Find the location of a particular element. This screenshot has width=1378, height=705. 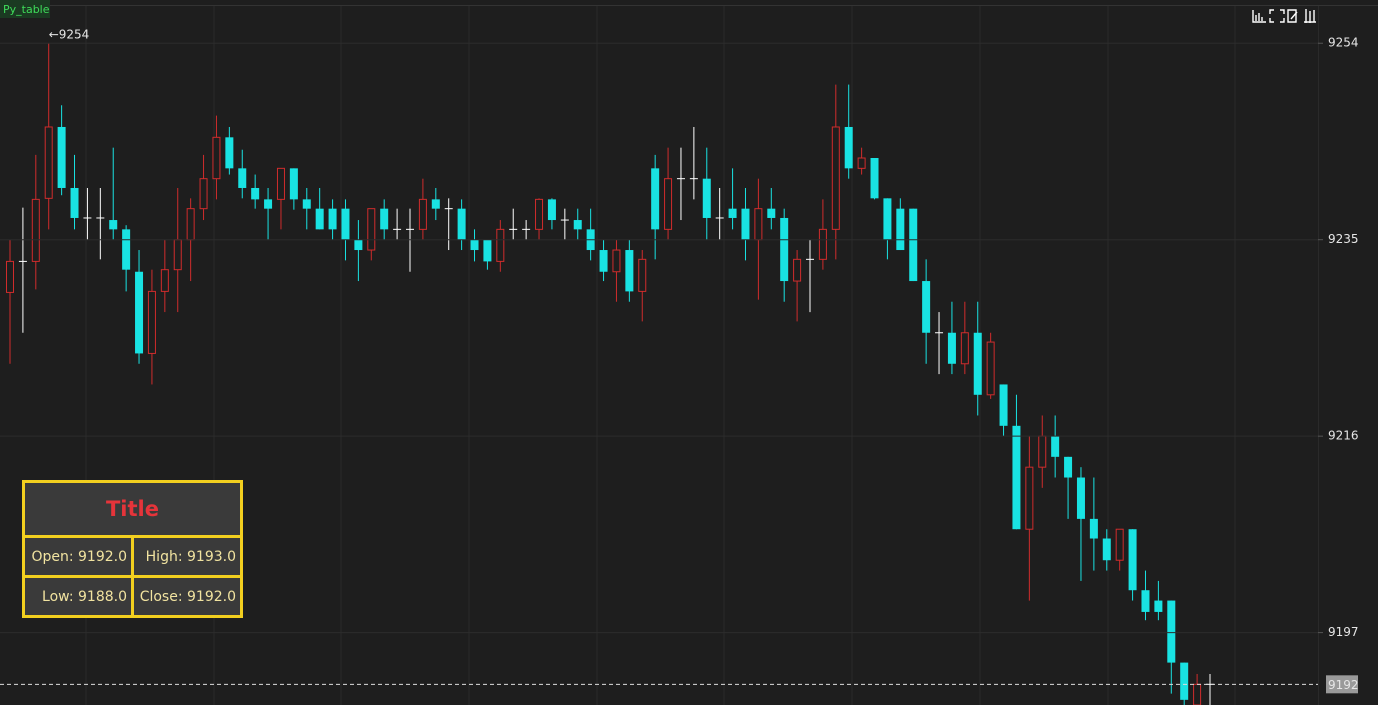

tool-edit is located at coordinates (1292, 16).